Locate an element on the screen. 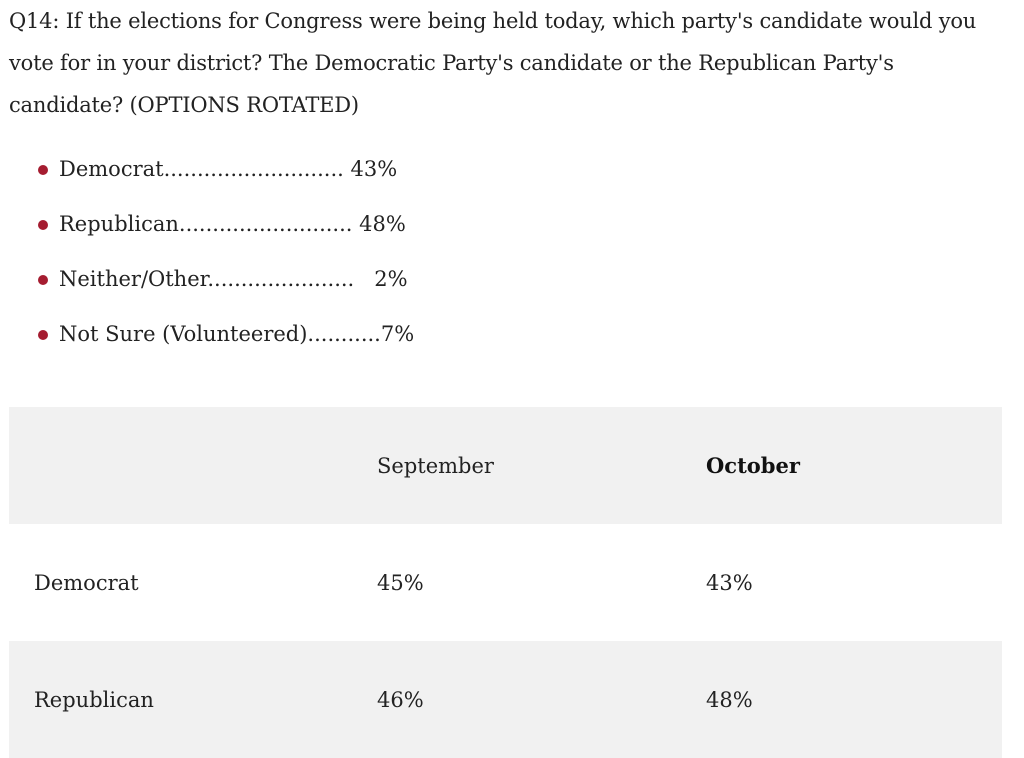 The width and height of the screenshot is (1024, 758). cell-democrat-september: 45% is located at coordinates (400, 582).